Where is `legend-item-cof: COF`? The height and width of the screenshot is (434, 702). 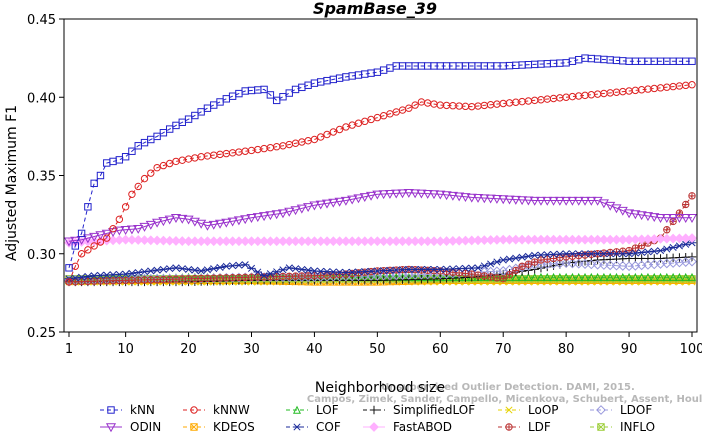 legend-item-cof: COF is located at coordinates (313, 427).